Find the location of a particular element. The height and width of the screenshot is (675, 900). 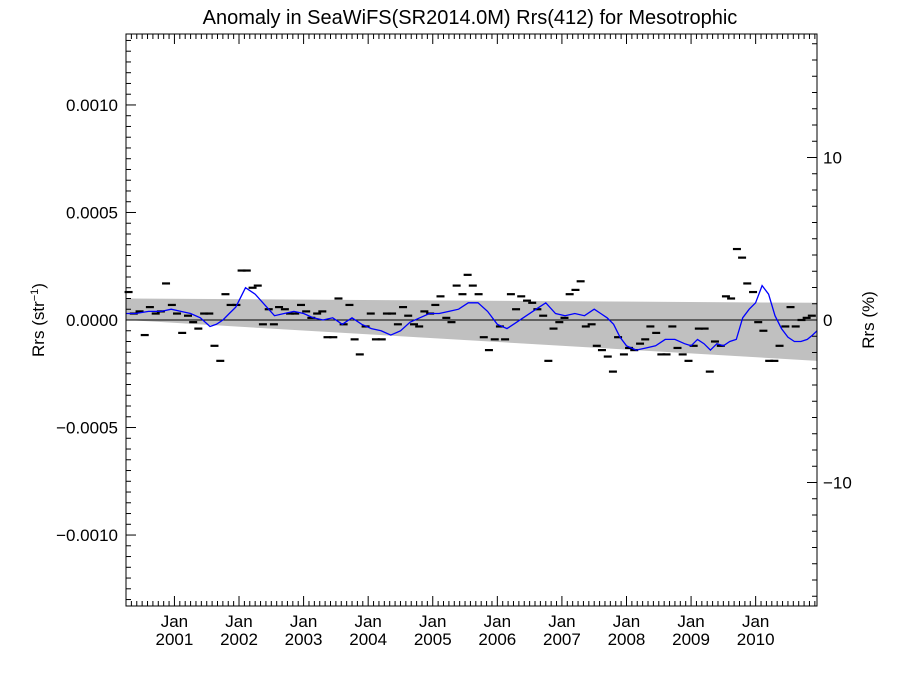

y-axis-label-left: Rrs (str−1) is located at coordinates (38, 320).